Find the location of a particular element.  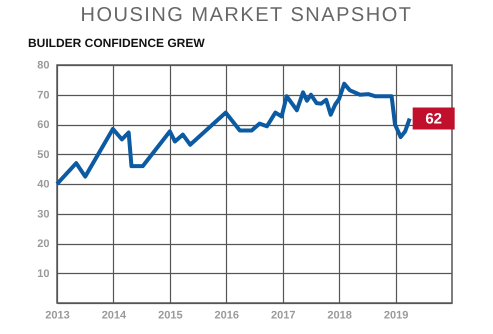

y-tick-label: 60 is located at coordinates (43, 125).